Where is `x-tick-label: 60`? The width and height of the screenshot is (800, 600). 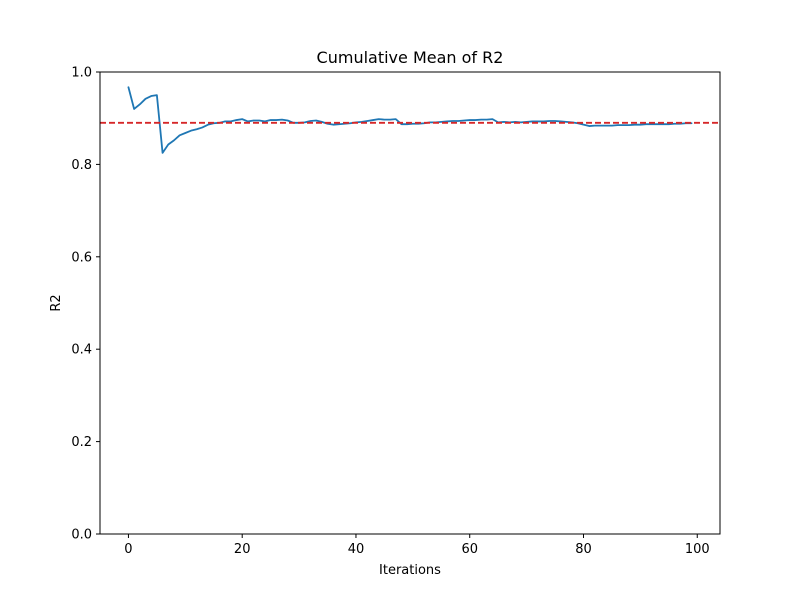 x-tick-label: 60 is located at coordinates (469, 549).